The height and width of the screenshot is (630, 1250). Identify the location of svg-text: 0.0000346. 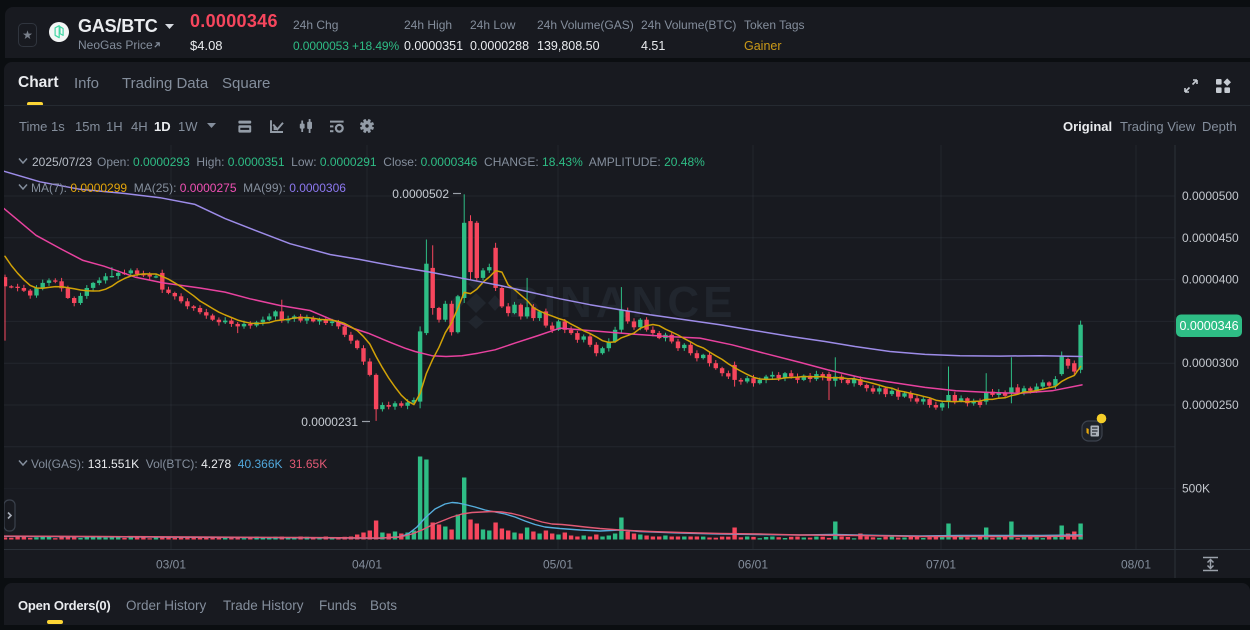
(1208, 326).